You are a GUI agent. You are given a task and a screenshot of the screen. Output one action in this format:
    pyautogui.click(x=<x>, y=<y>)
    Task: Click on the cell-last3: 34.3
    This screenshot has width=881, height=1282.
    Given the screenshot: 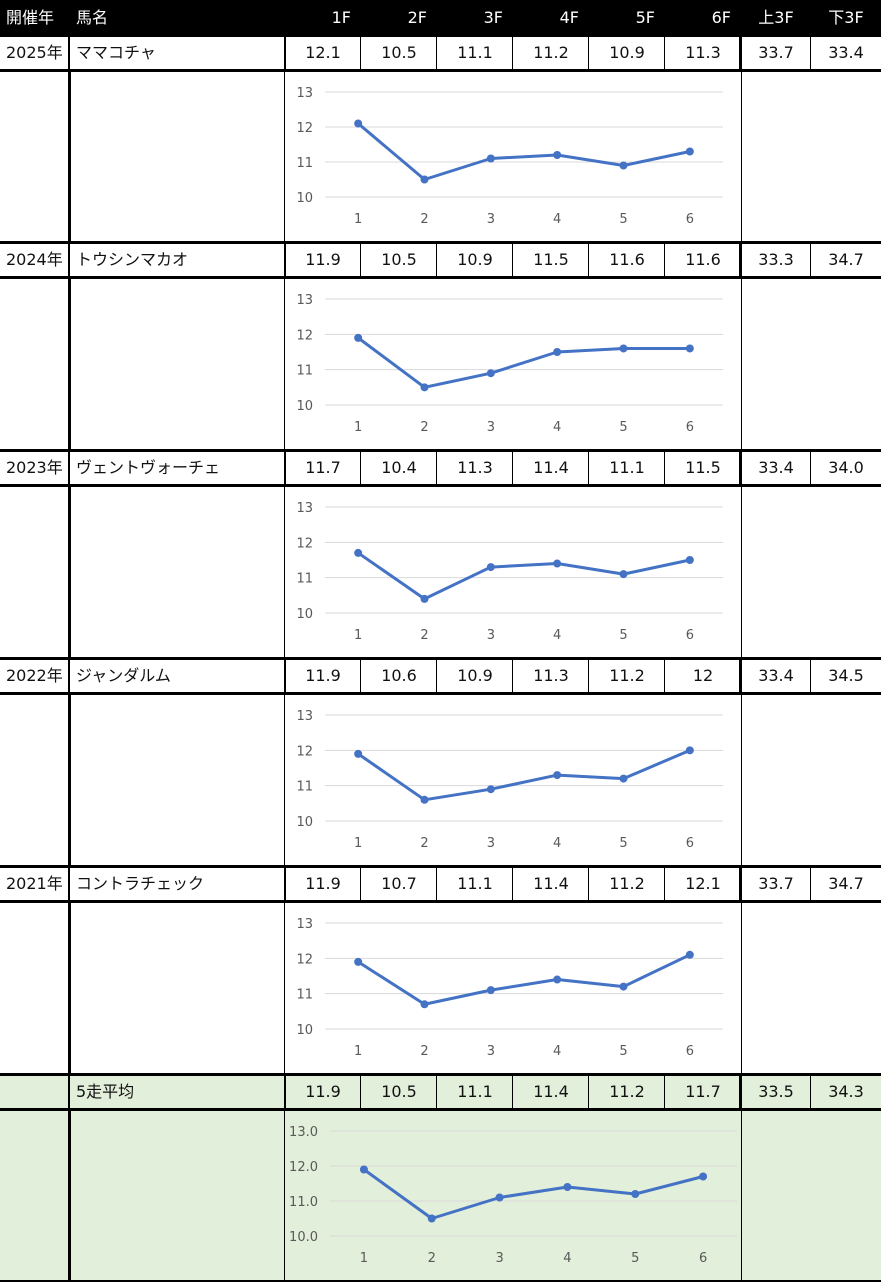 What is the action you would take?
    pyautogui.click(x=846, y=1091)
    